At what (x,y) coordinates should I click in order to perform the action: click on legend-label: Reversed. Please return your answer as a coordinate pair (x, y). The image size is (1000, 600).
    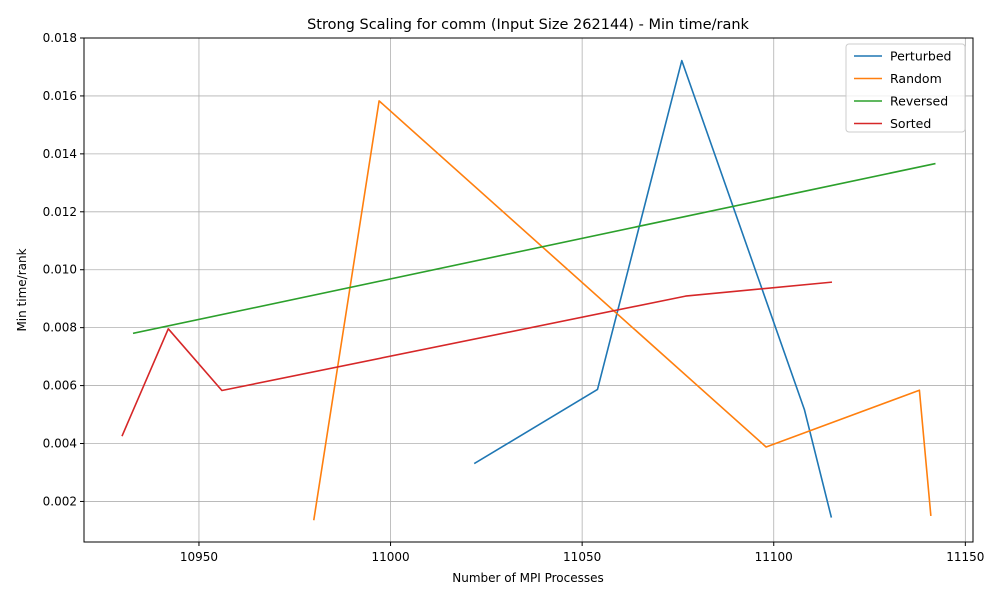
    Looking at the image, I should click on (919, 101).